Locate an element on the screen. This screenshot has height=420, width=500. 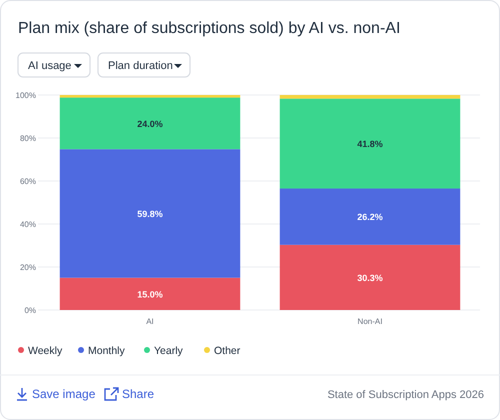
legend-label: Weekly is located at coordinates (45, 351).